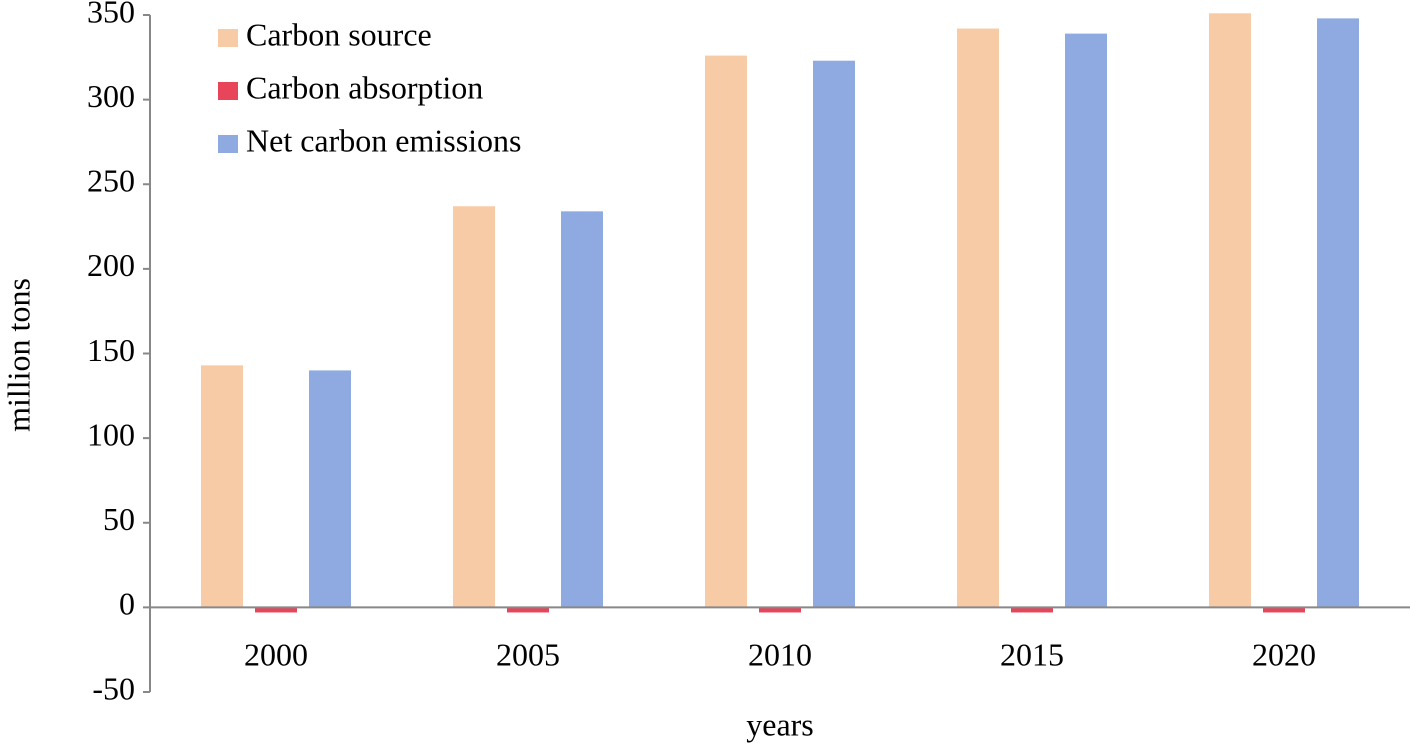 The width and height of the screenshot is (1410, 748). What do you see at coordinates (1032, 654) in the screenshot?
I see `x-tick-label: 2015` at bounding box center [1032, 654].